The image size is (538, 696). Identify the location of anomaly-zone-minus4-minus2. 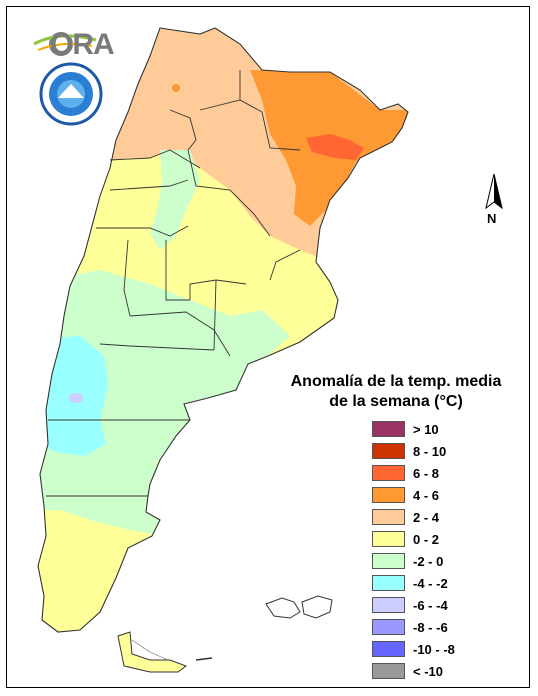
(73, 396).